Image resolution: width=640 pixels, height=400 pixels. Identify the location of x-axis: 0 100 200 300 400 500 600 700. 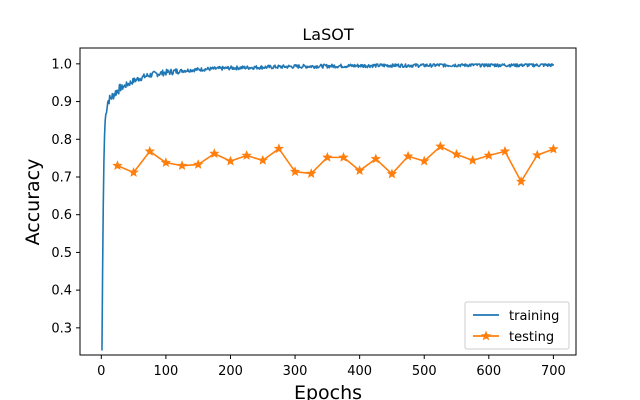
(331, 367).